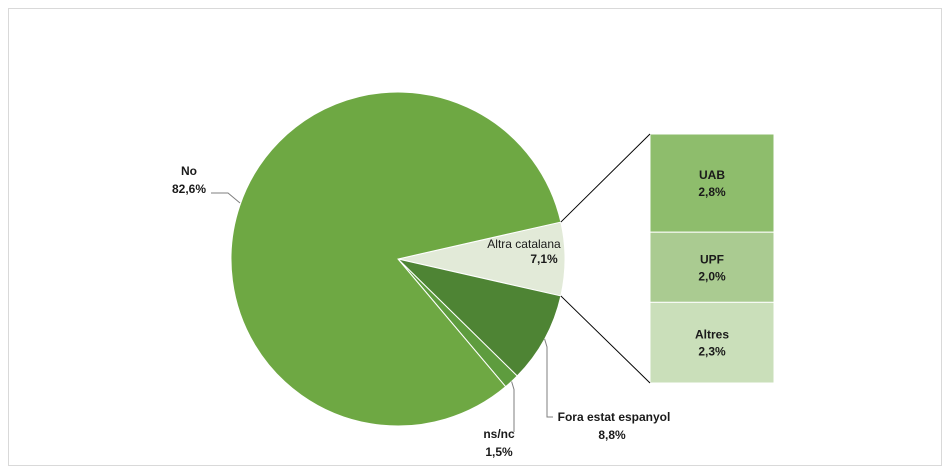 Image resolution: width=950 pixels, height=473 pixels. I want to click on pie-value-ns-nc: 1,5%, so click(499, 452).